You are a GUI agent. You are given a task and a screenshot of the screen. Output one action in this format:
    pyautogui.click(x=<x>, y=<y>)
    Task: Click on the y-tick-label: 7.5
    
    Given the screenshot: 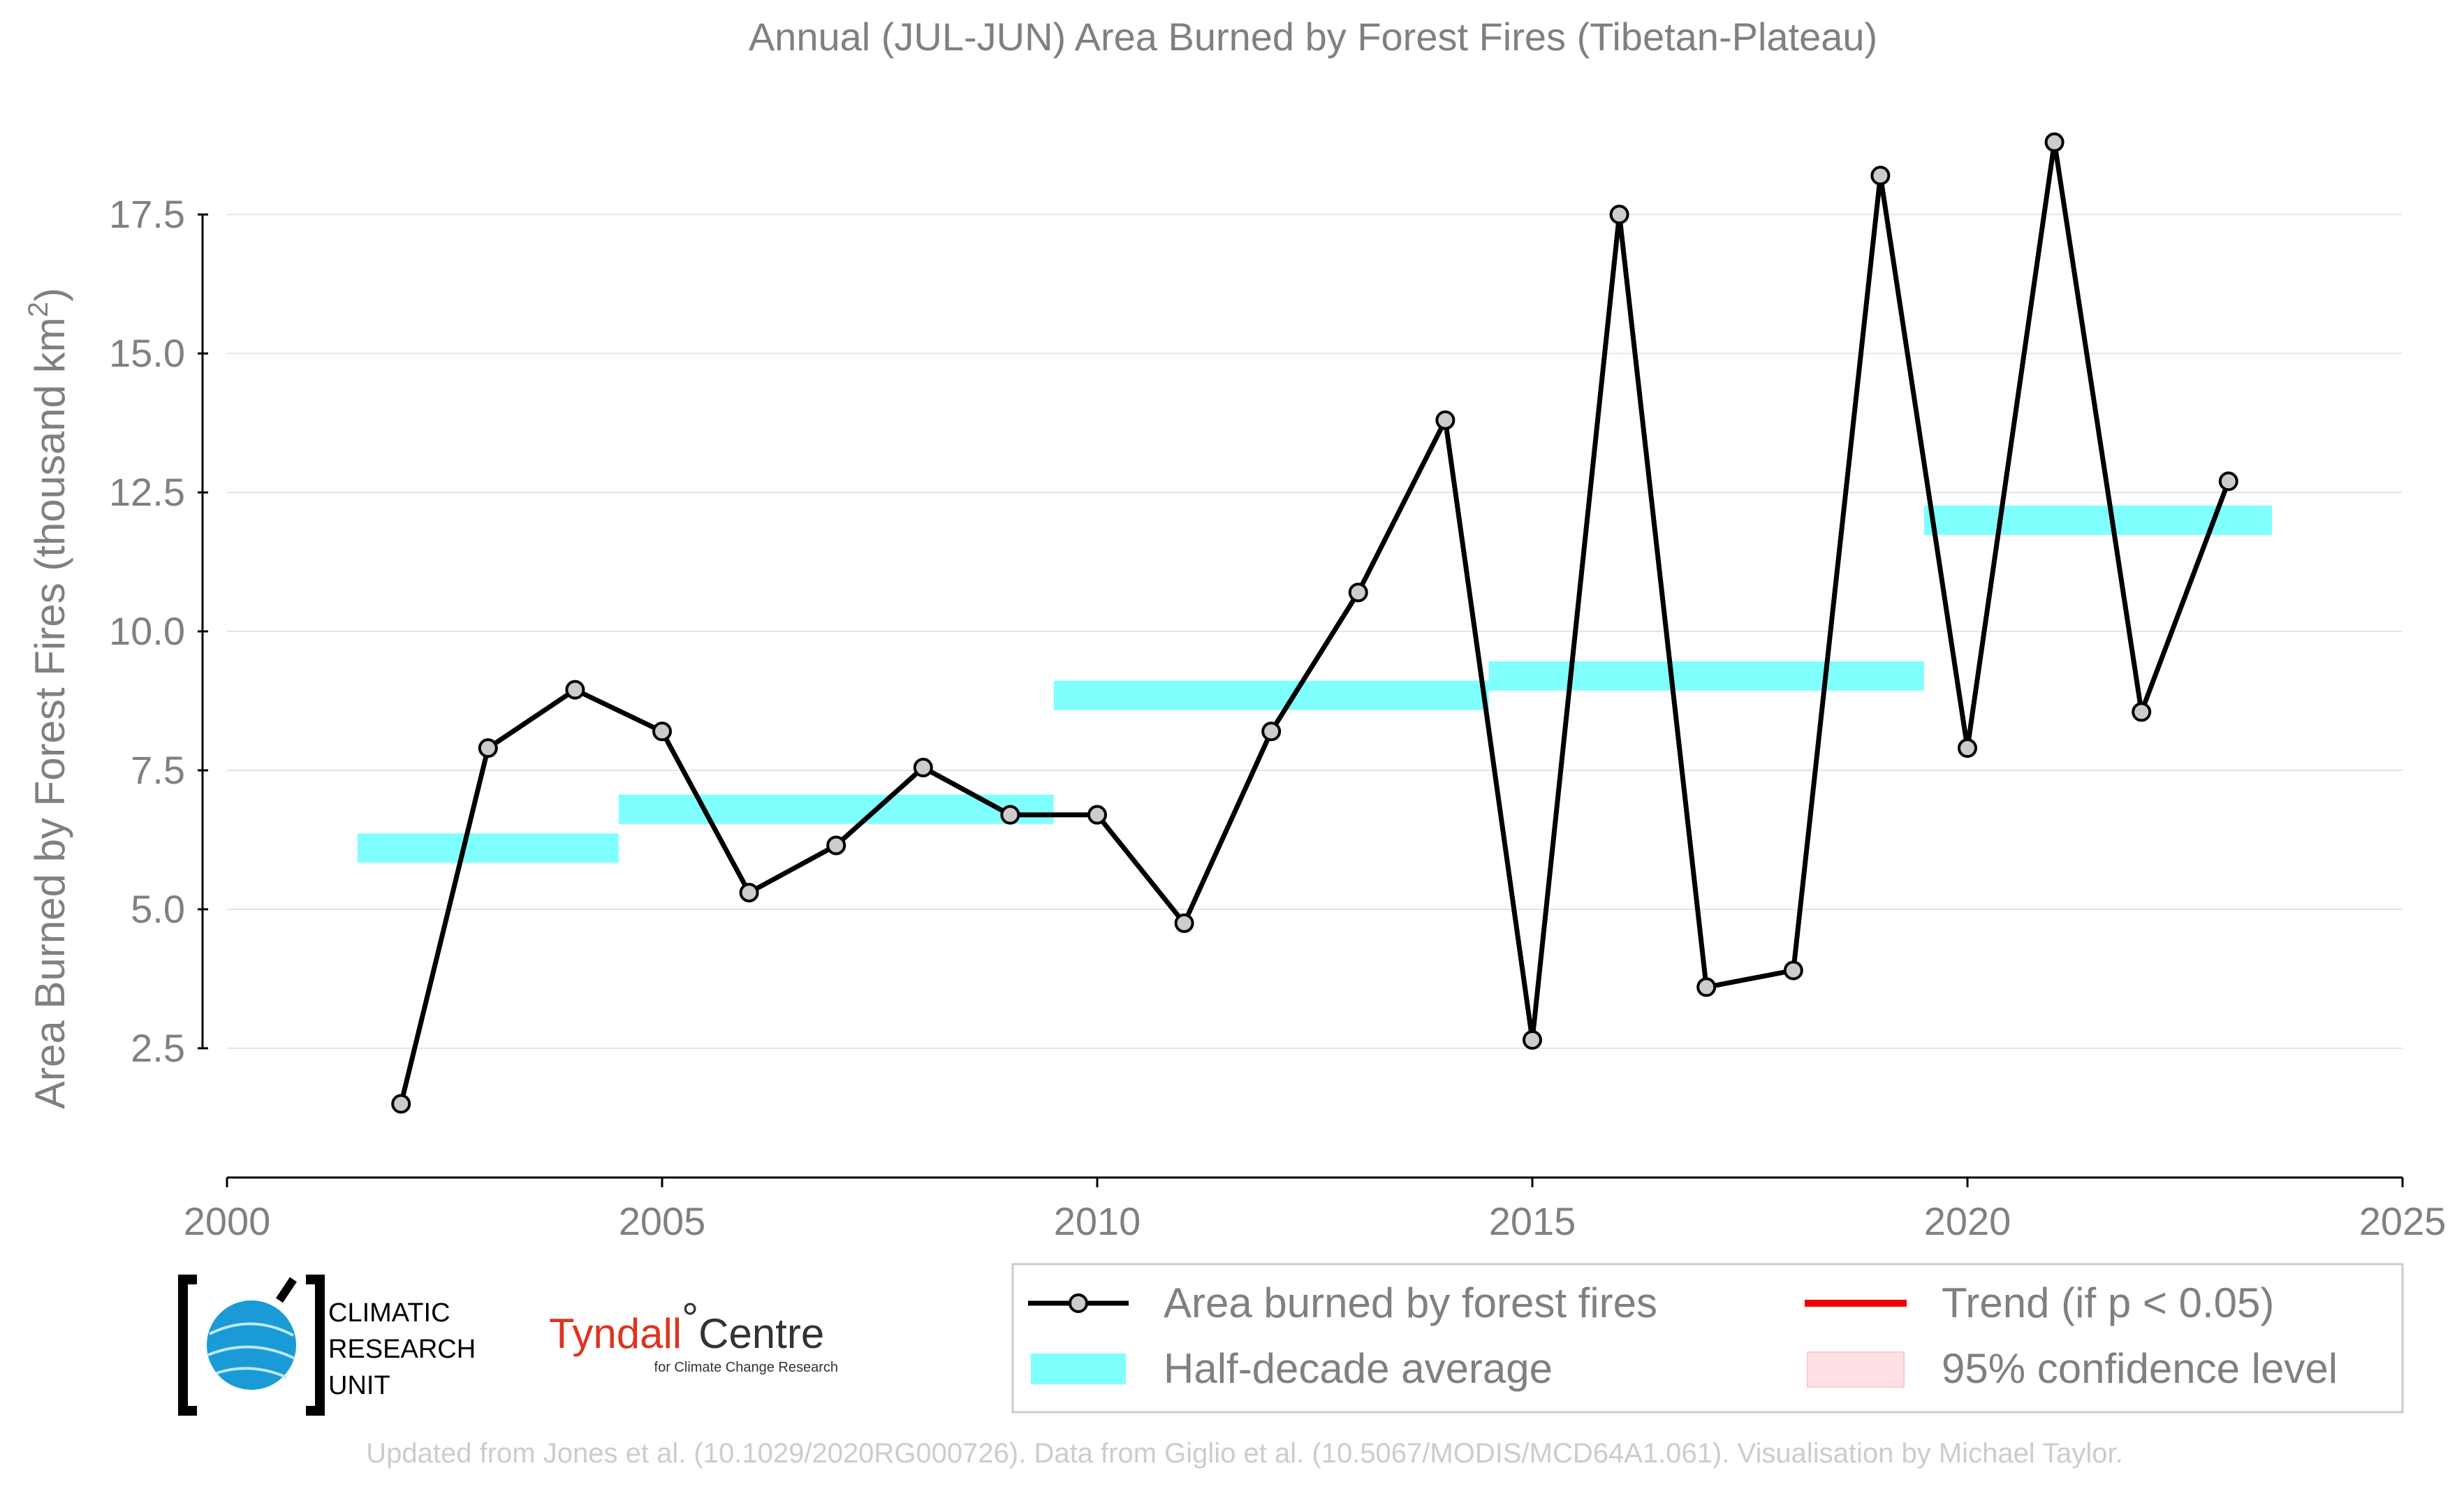 What is the action you would take?
    pyautogui.click(x=158, y=770)
    